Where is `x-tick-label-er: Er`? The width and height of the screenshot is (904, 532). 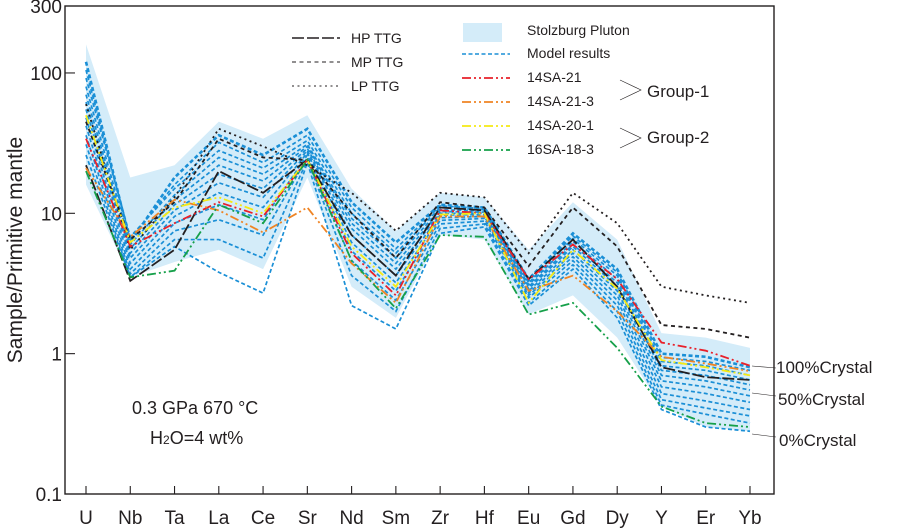
x-tick-label-er: Er is located at coordinates (706, 518).